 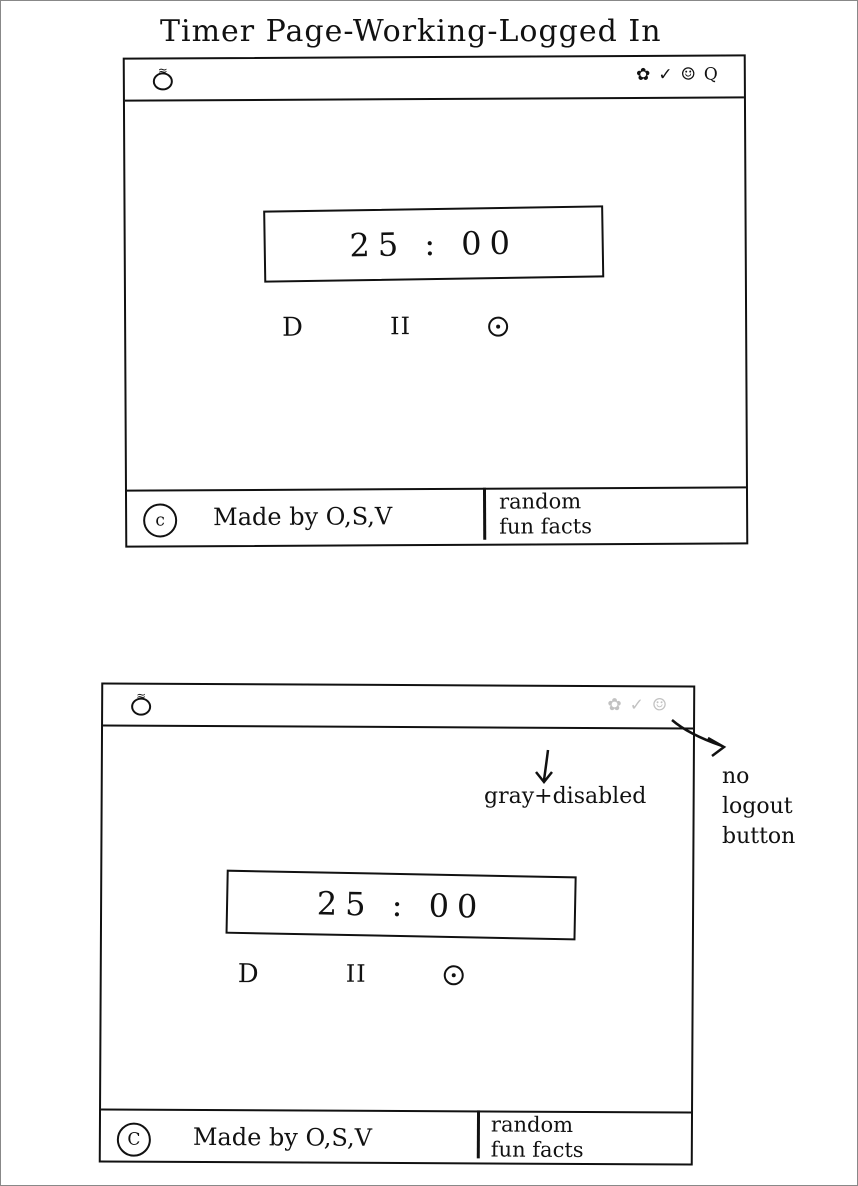 What do you see at coordinates (436, 516) in the screenshot?
I see `footer-bar: c Made by O,S,V random fun facts` at bounding box center [436, 516].